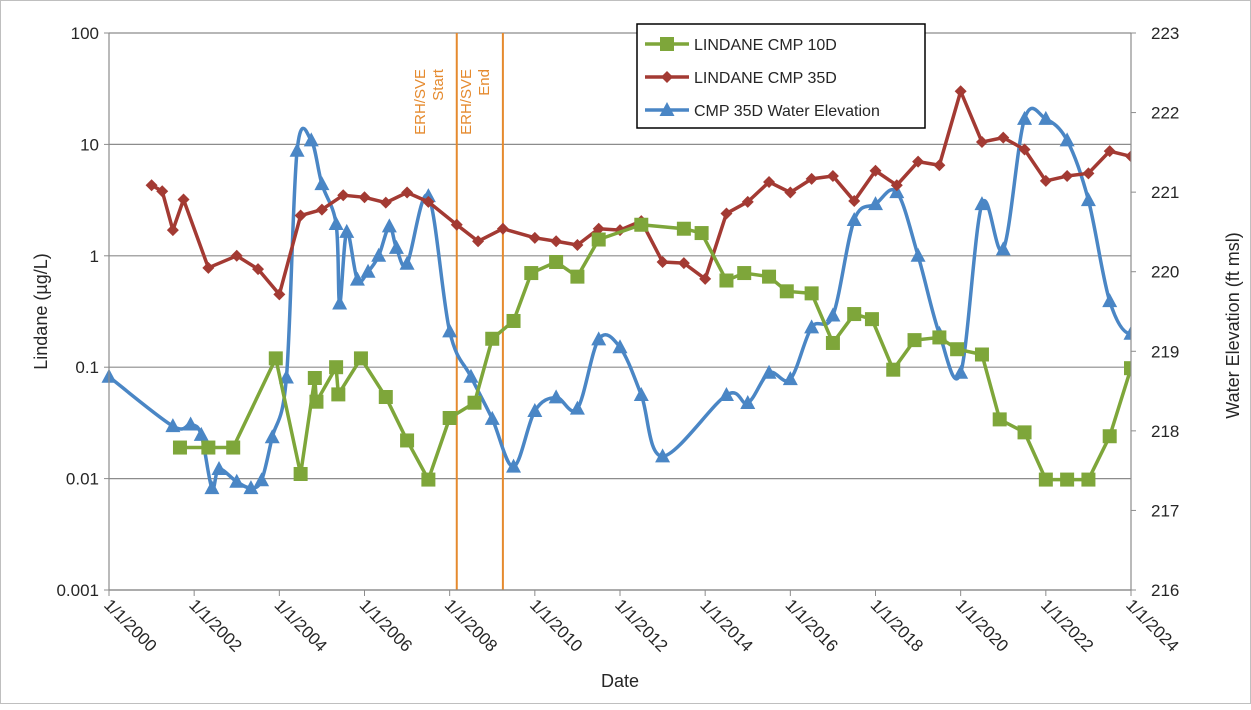 This screenshot has height=710, width=1251. I want to click on x-axis-title: Date, so click(620, 681).